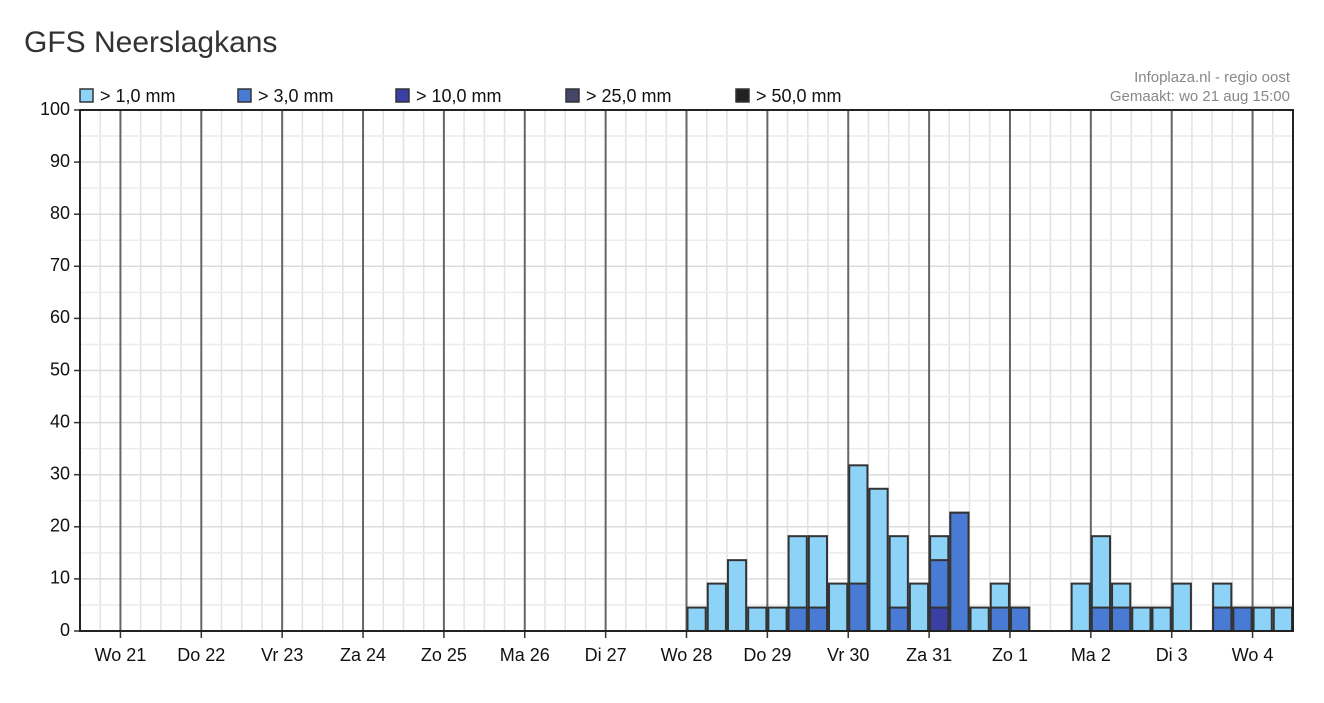 The image size is (1324, 703). What do you see at coordinates (1253, 655) in the screenshot?
I see `x-tick-label: Wo 4` at bounding box center [1253, 655].